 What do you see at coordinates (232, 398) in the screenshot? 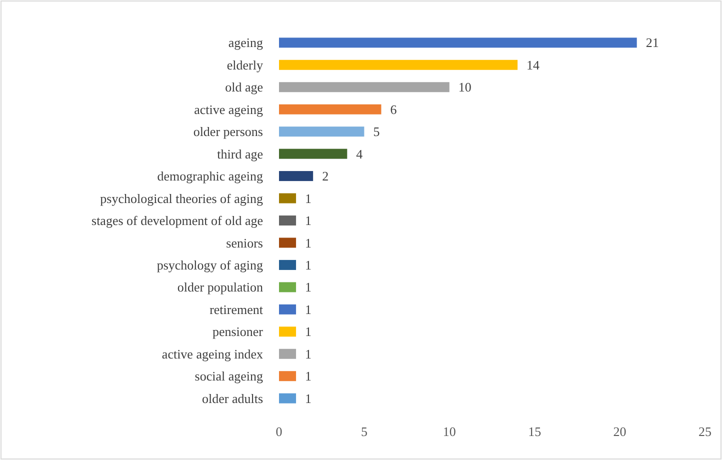
I see `y-tick-label: older adults` at bounding box center [232, 398].